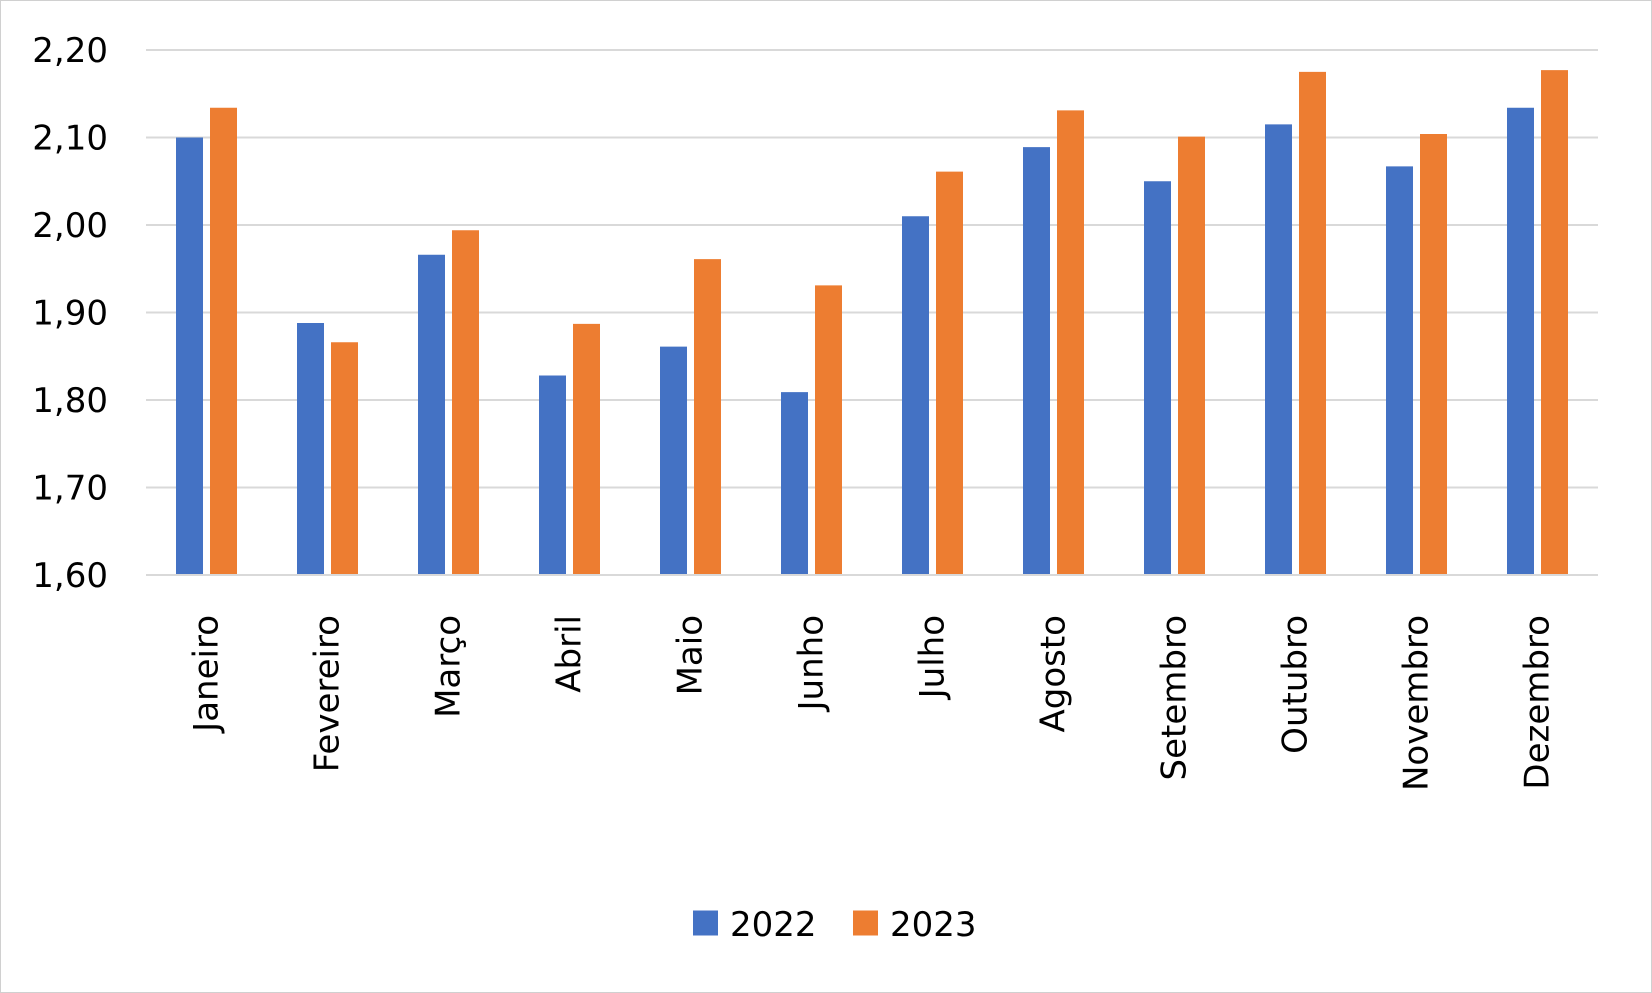  What do you see at coordinates (586, 449) in the screenshot?
I see `bar-2023-abril` at bounding box center [586, 449].